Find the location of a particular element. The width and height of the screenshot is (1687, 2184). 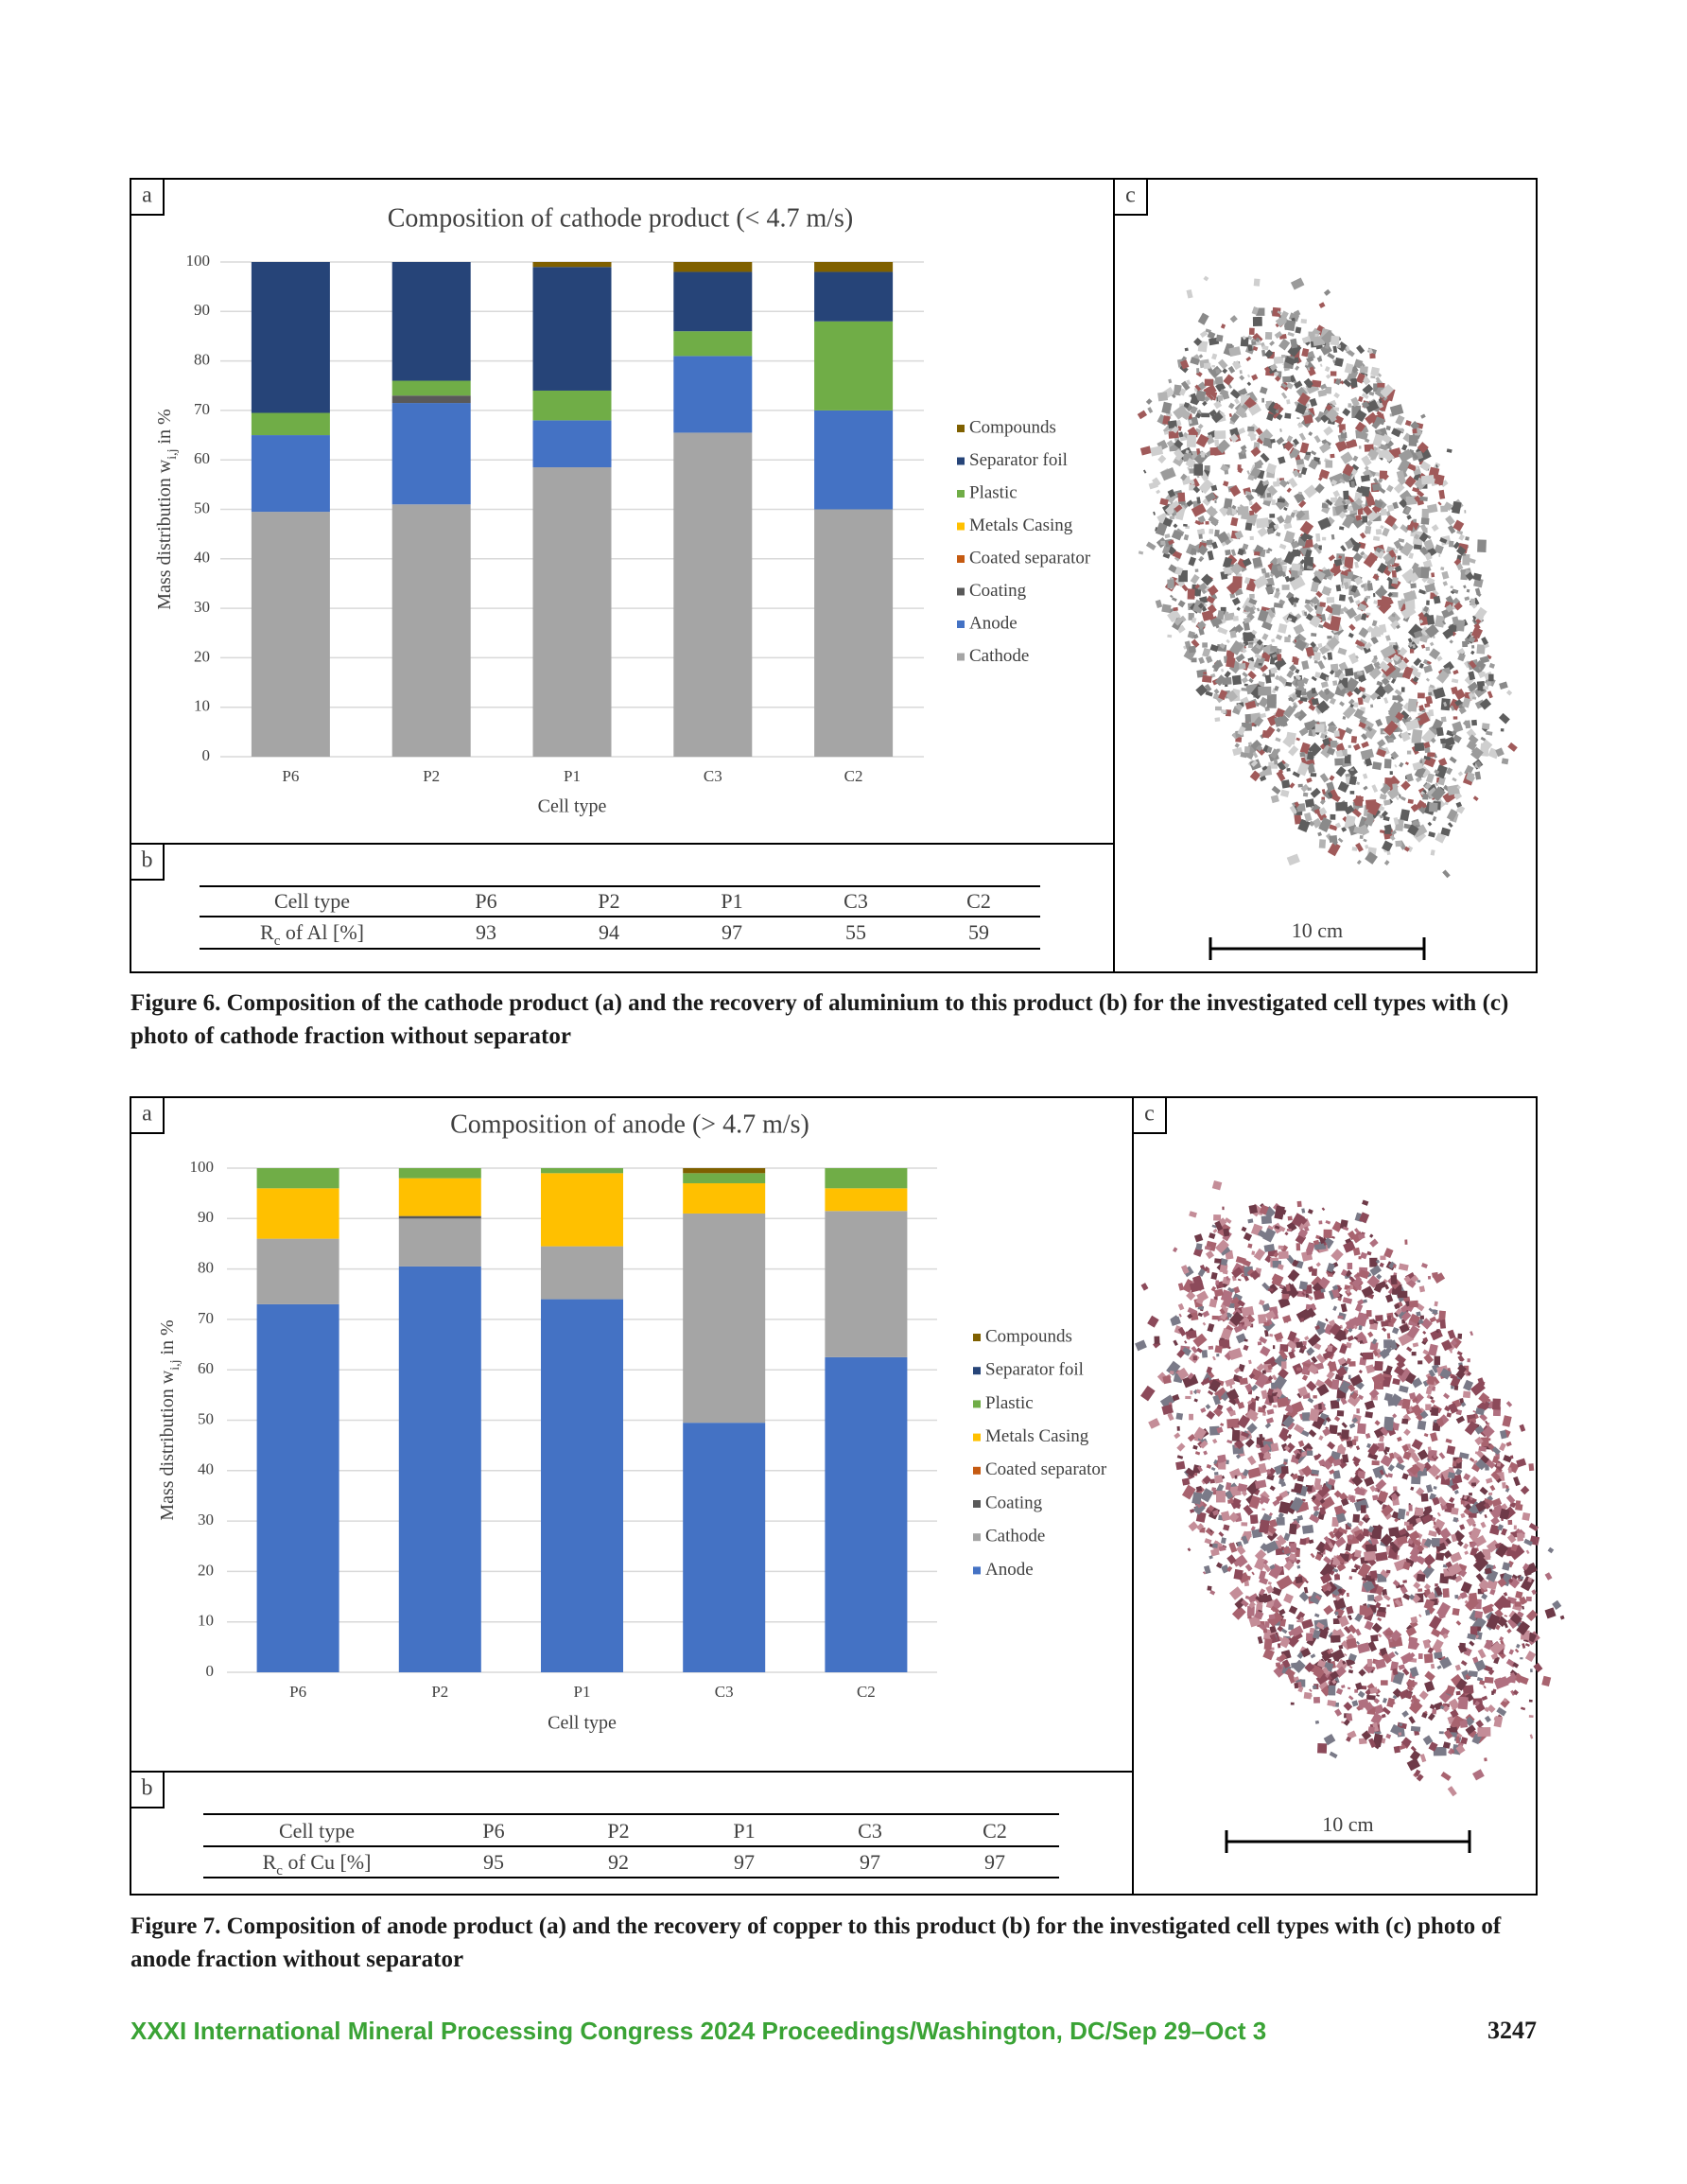

panel-label: a is located at coordinates (147, 1115).